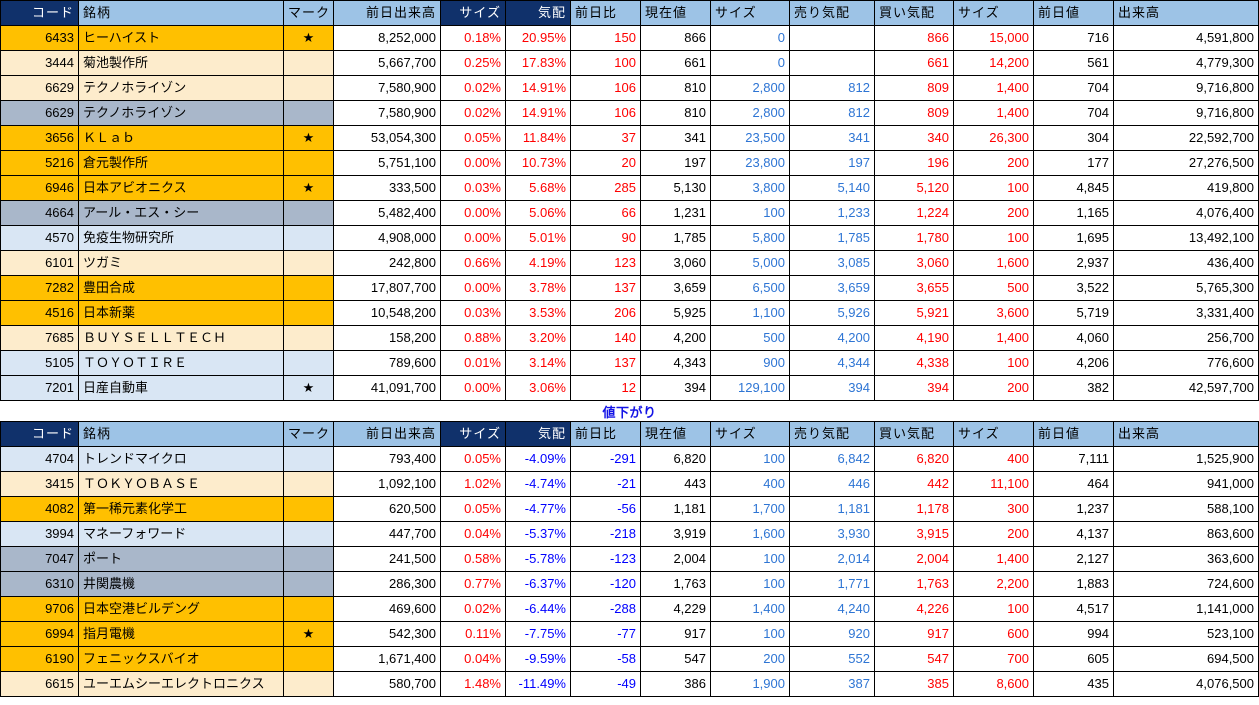 This screenshot has width=1259, height=705. What do you see at coordinates (605, 388) in the screenshot?
I see `cell-change: 12` at bounding box center [605, 388].